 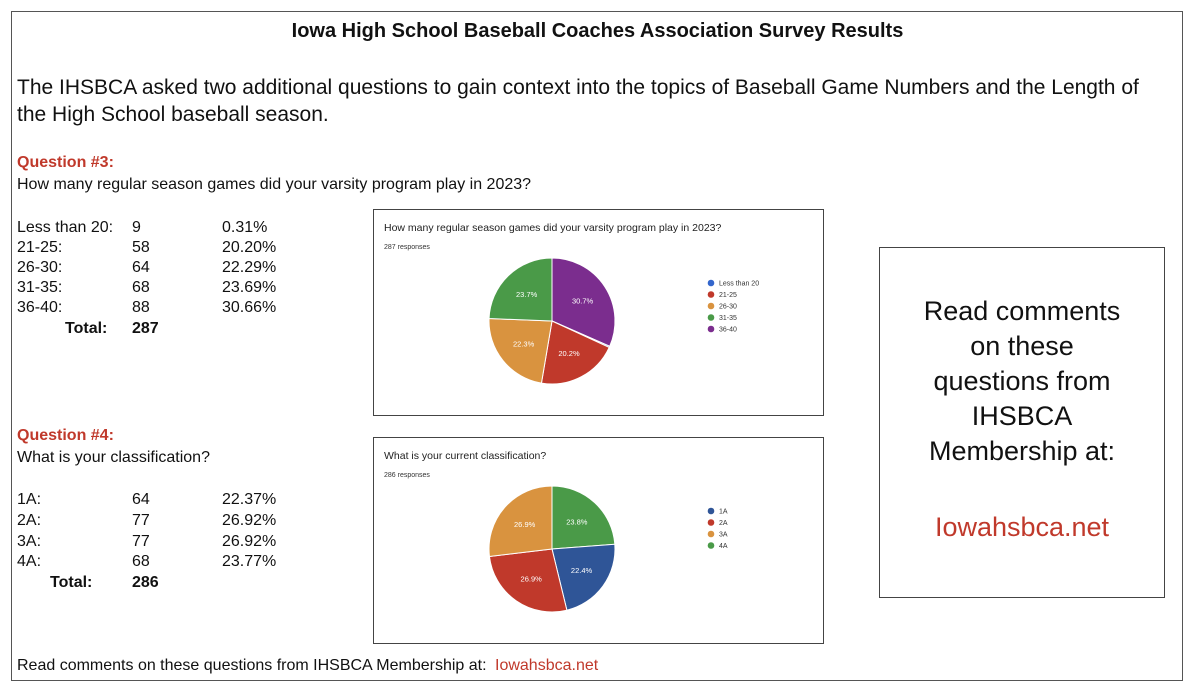 What do you see at coordinates (728, 307) in the screenshot?
I see `chart-q3-legend-label: 26-30` at bounding box center [728, 307].